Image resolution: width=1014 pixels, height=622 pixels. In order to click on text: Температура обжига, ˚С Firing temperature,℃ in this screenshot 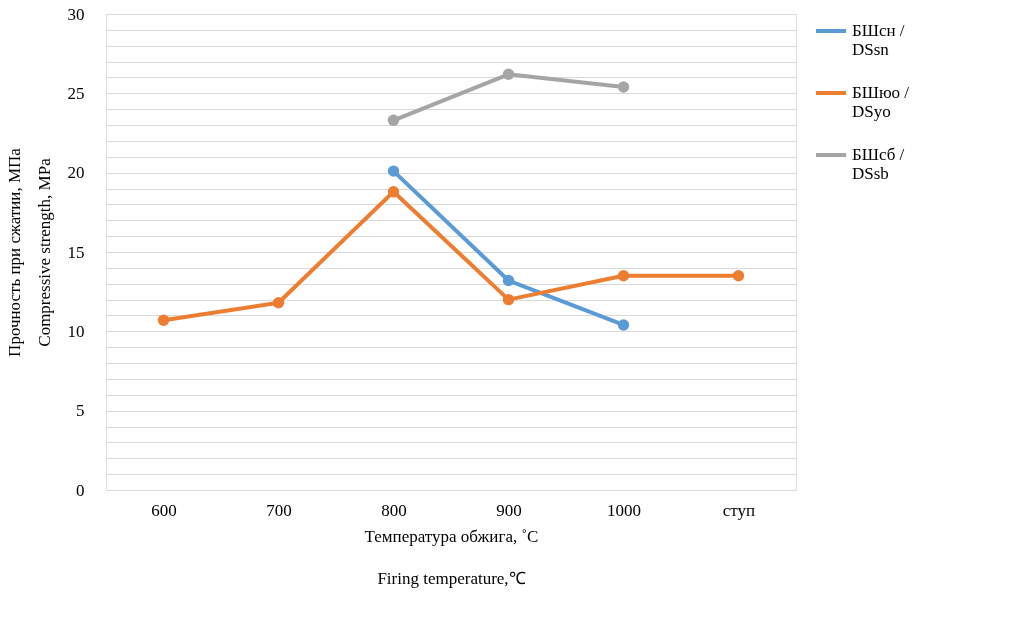, I will do `click(451, 557)`.